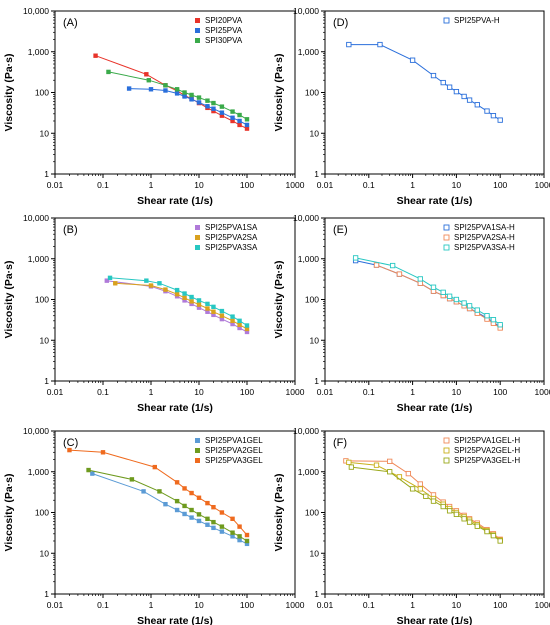  Describe the element at coordinates (231, 247) in the screenshot. I see `legend-label: SPI25PVA3SA` at that location.